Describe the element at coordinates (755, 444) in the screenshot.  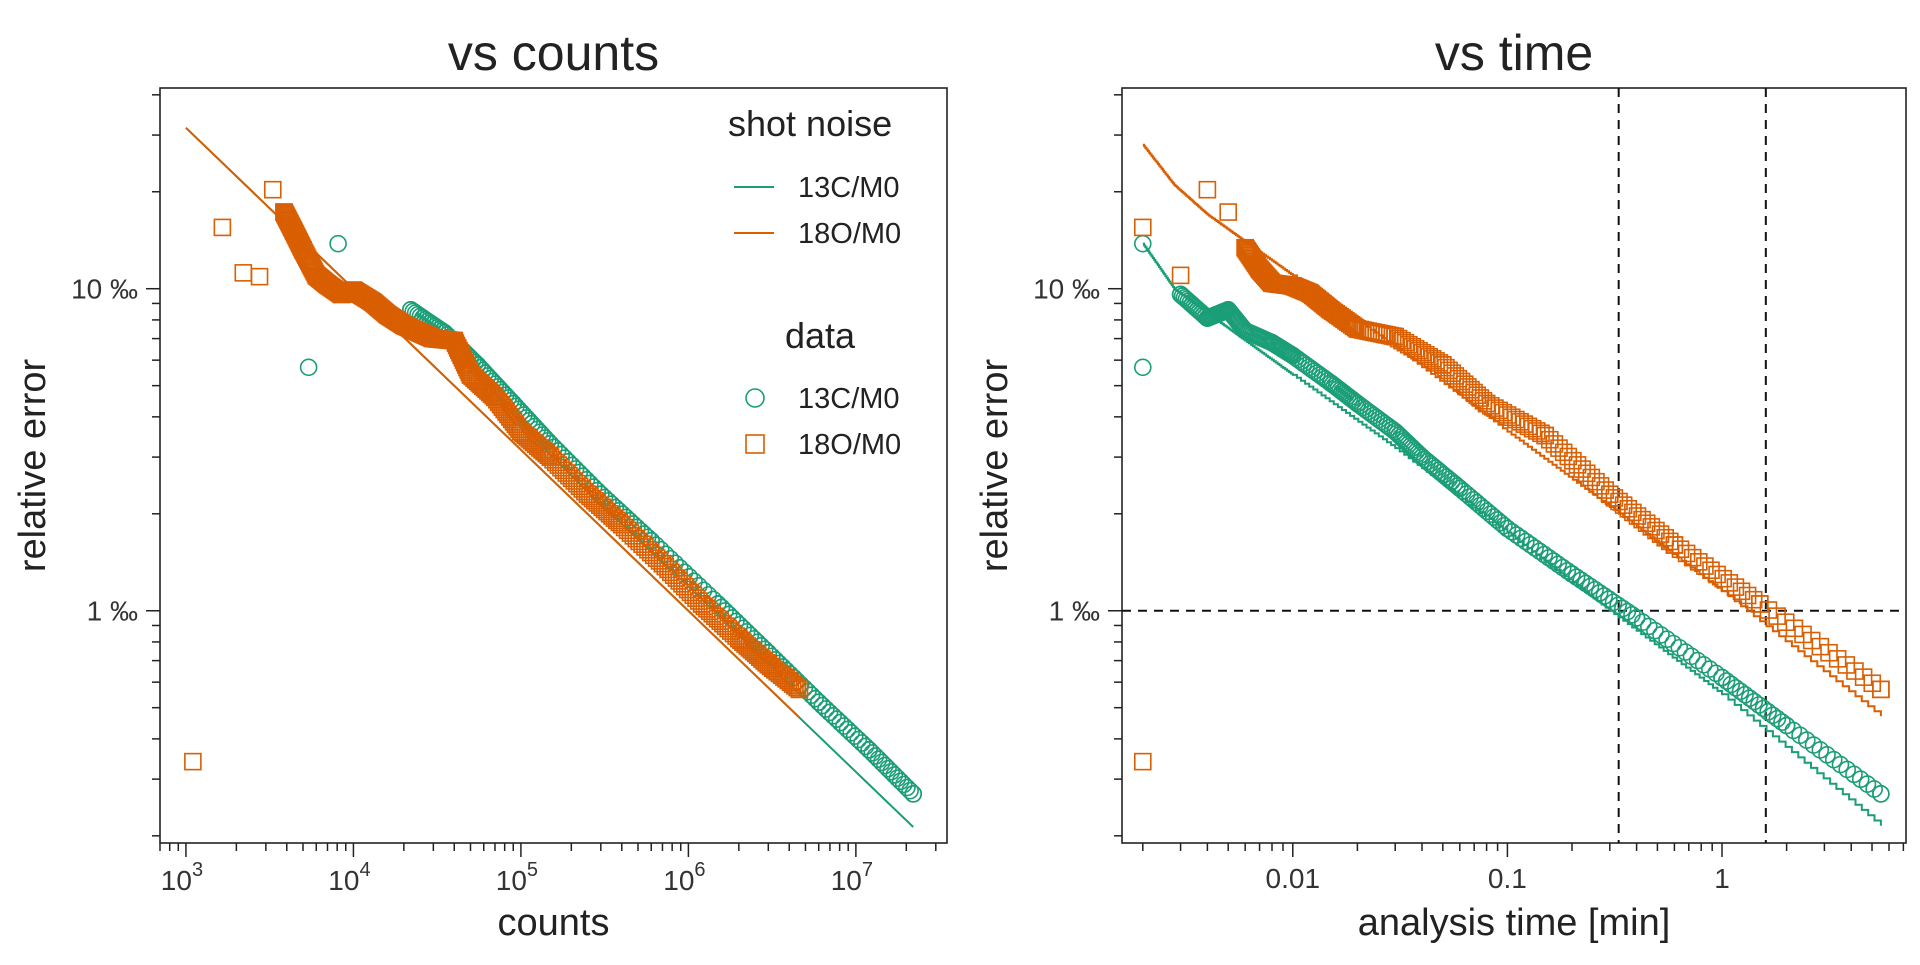
I see `legend-swatch-18o-square` at that location.